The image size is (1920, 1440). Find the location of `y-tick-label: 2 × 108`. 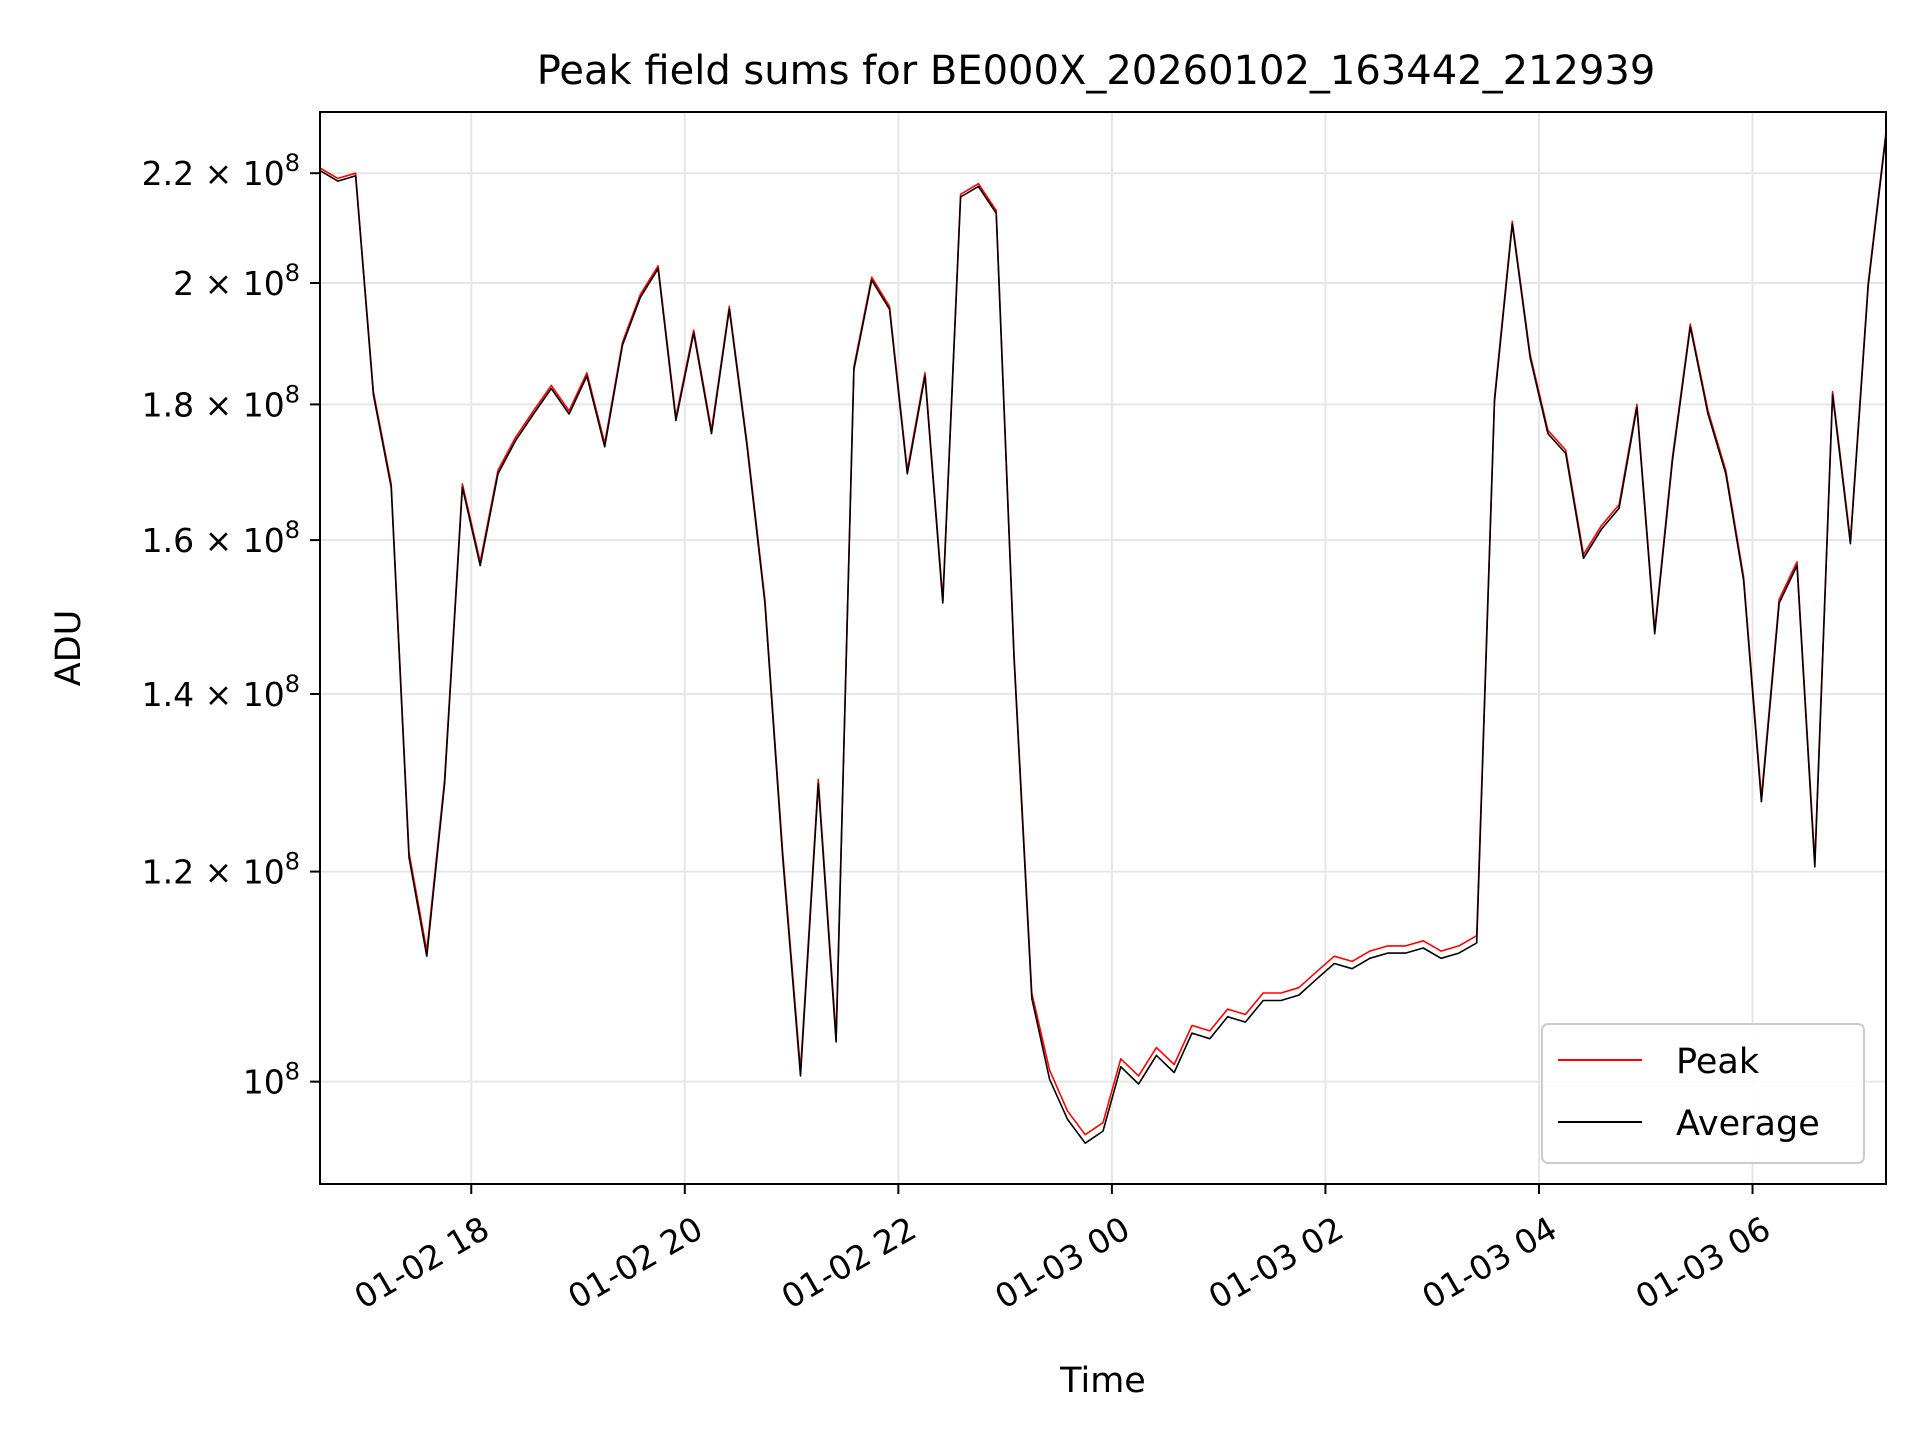

y-tick-label: 2 × 108 is located at coordinates (236, 281).